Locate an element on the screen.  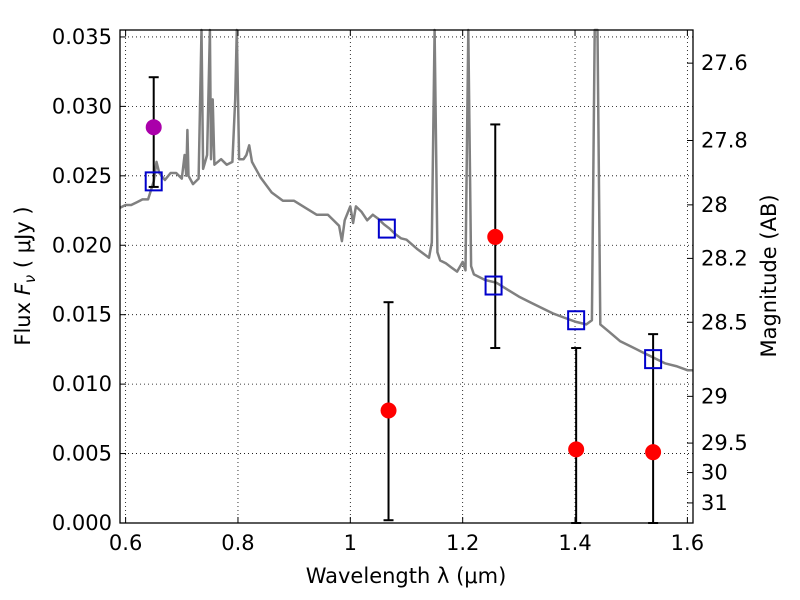
right-tick-label: 27.6 is located at coordinates (724, 63).